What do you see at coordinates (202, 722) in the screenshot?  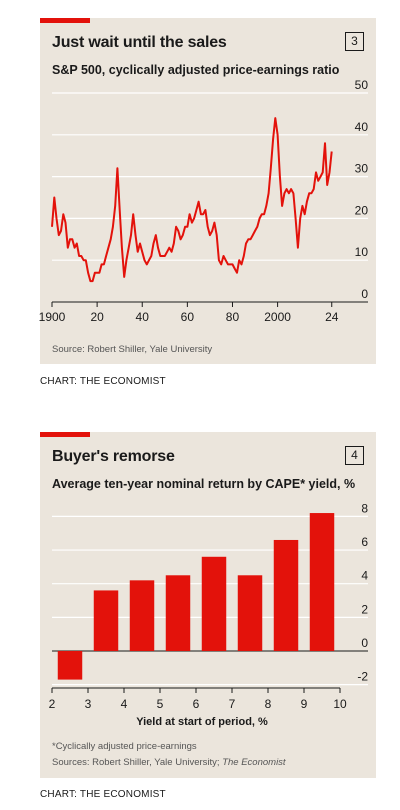 I see `x-axis-label: Yield at start of period, %` at bounding box center [202, 722].